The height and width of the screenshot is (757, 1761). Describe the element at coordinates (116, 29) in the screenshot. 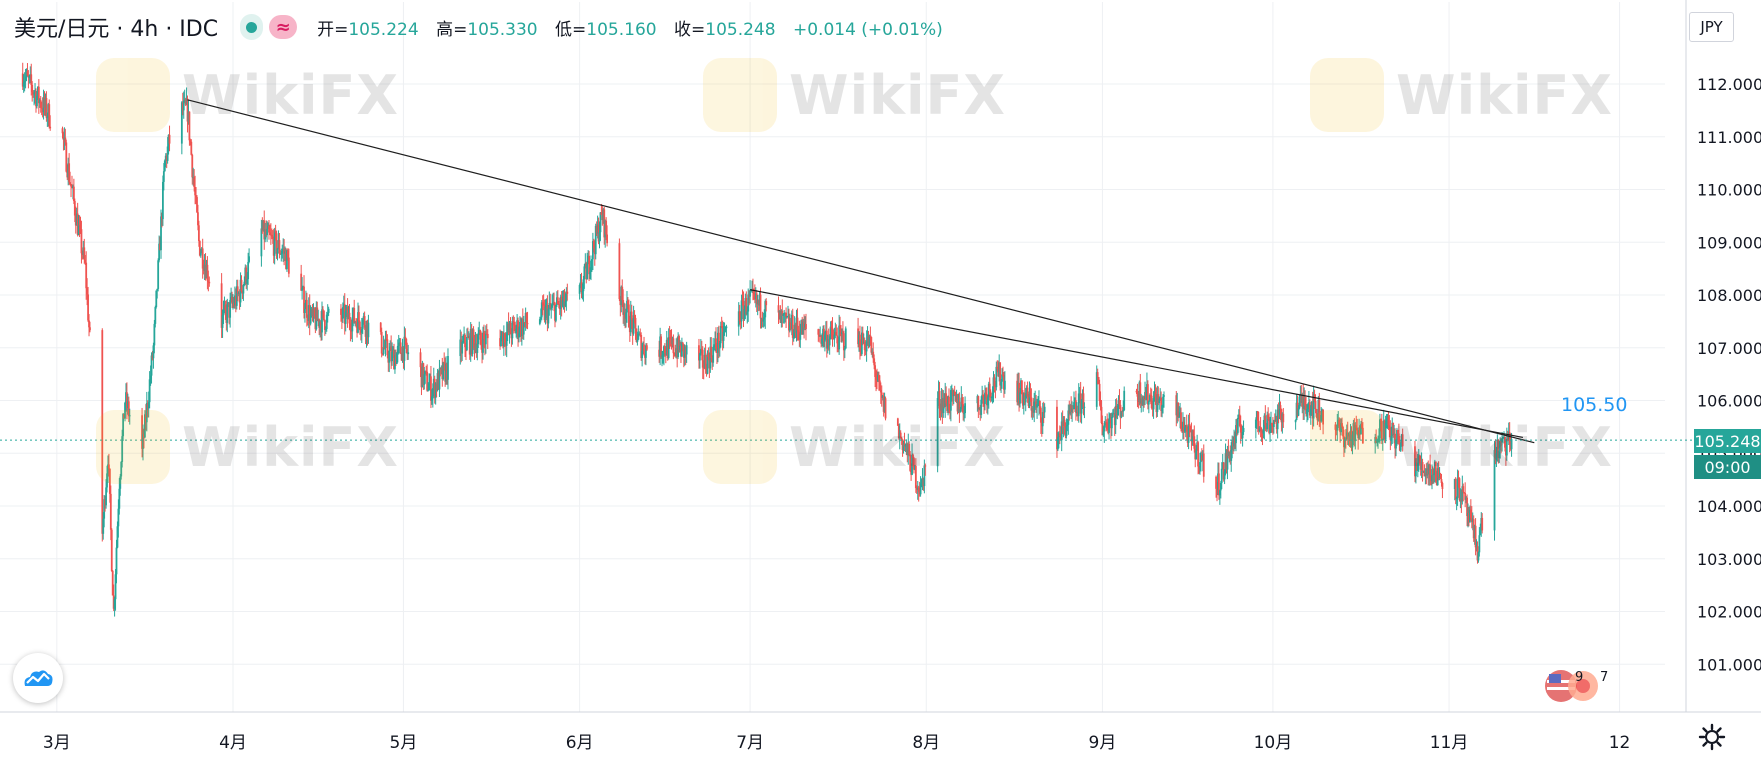

I see `symbol-title: 美元/日元 · 4h · IDC` at that location.